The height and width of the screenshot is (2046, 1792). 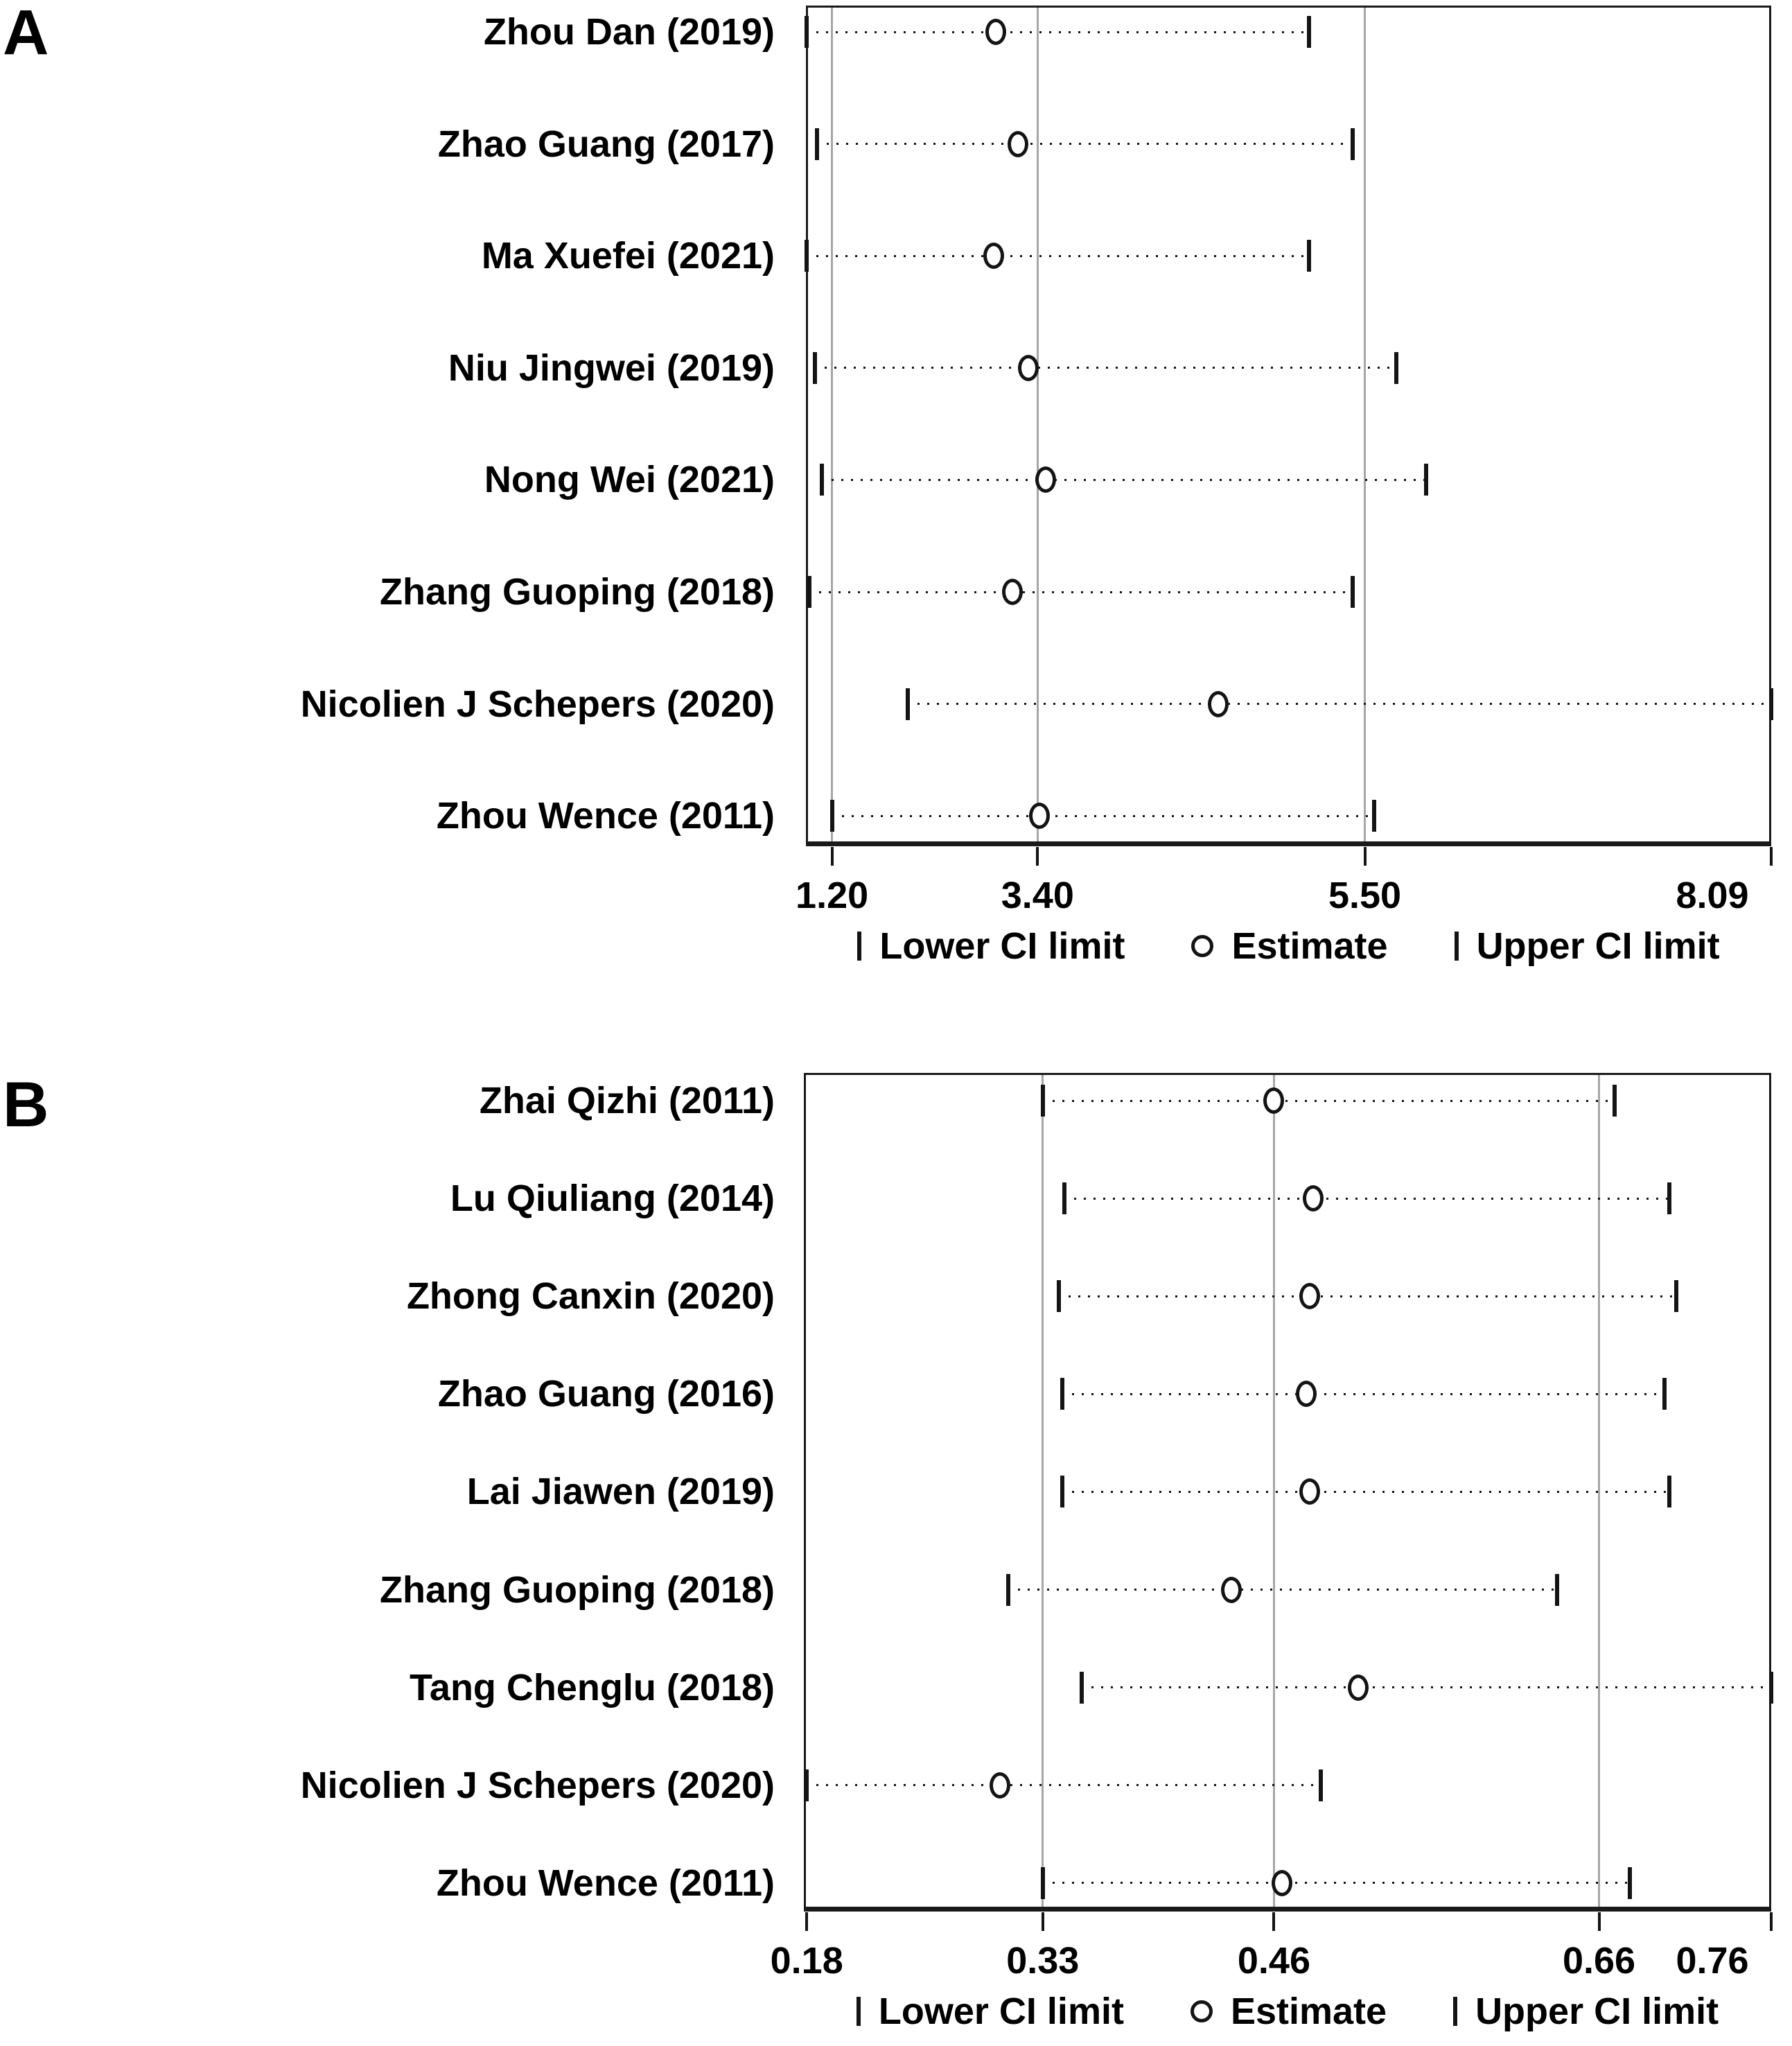 I want to click on gridline-1.20, so click(x=833, y=425).